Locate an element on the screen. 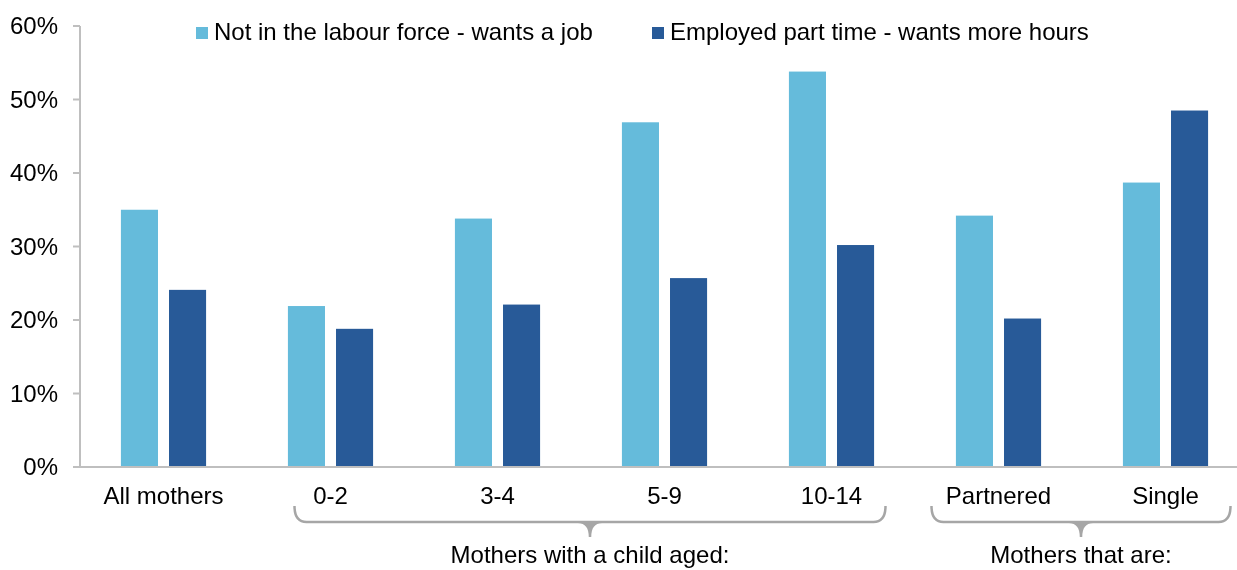 Image resolution: width=1237 pixels, height=570 pixels. y-tick-label: 10% is located at coordinates (33, 393).